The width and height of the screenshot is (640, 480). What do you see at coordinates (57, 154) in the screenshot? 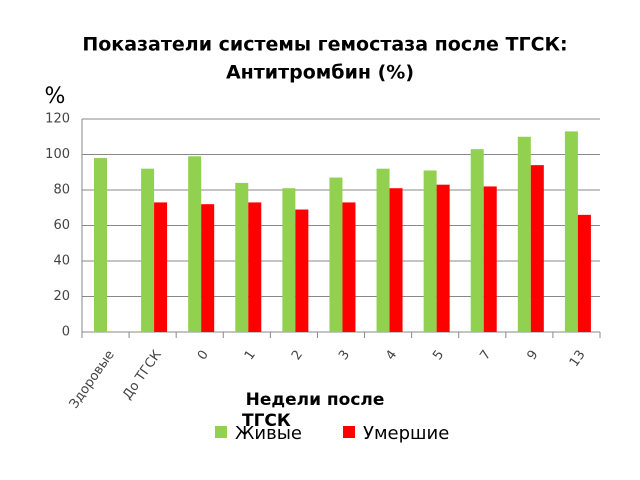
I see `y-tick-label: 100` at bounding box center [57, 154].